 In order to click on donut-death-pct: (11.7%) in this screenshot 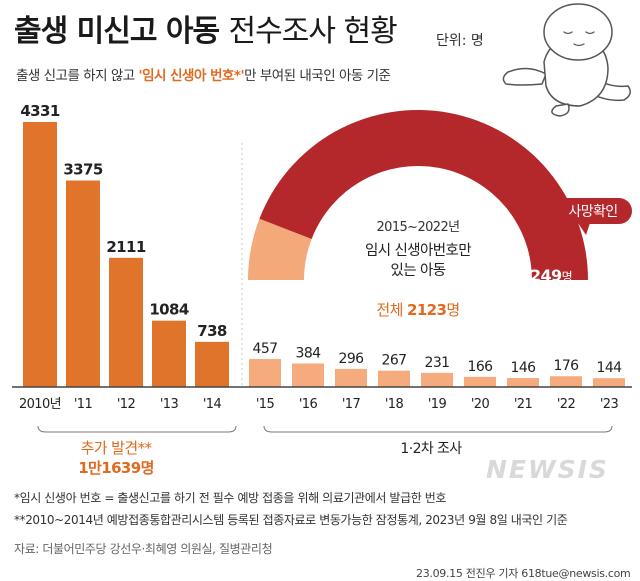, I will do `click(551, 298)`.